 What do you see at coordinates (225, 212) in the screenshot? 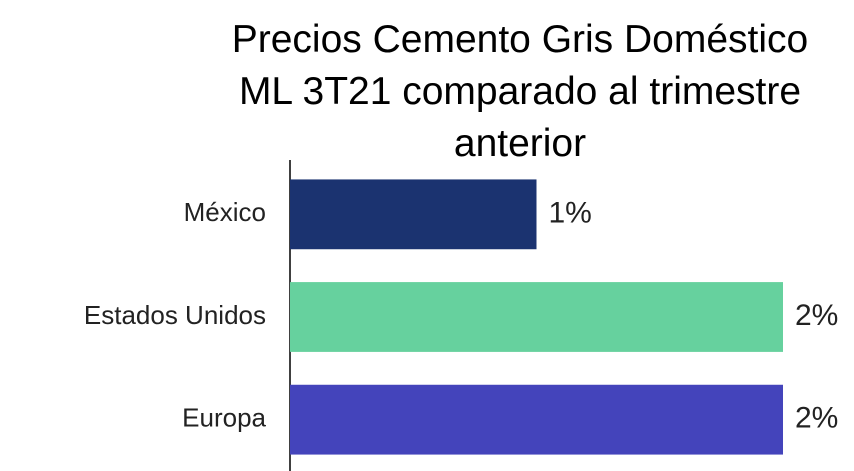
I see `category-label: México` at bounding box center [225, 212].